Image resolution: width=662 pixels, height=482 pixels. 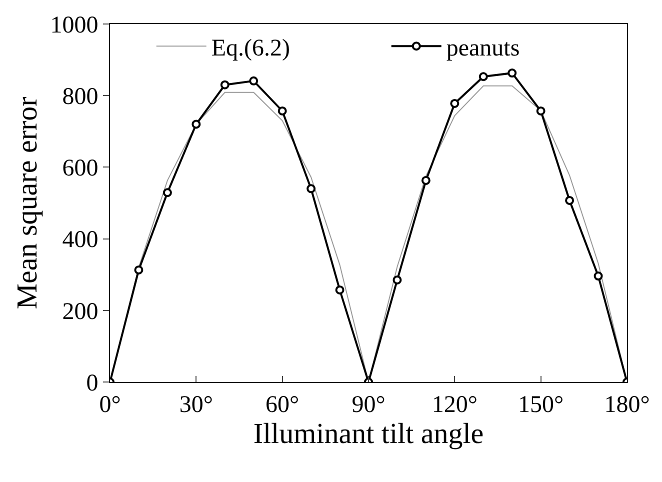 What do you see at coordinates (74, 25) in the screenshot?
I see `y-tick-label: 1000` at bounding box center [74, 25].